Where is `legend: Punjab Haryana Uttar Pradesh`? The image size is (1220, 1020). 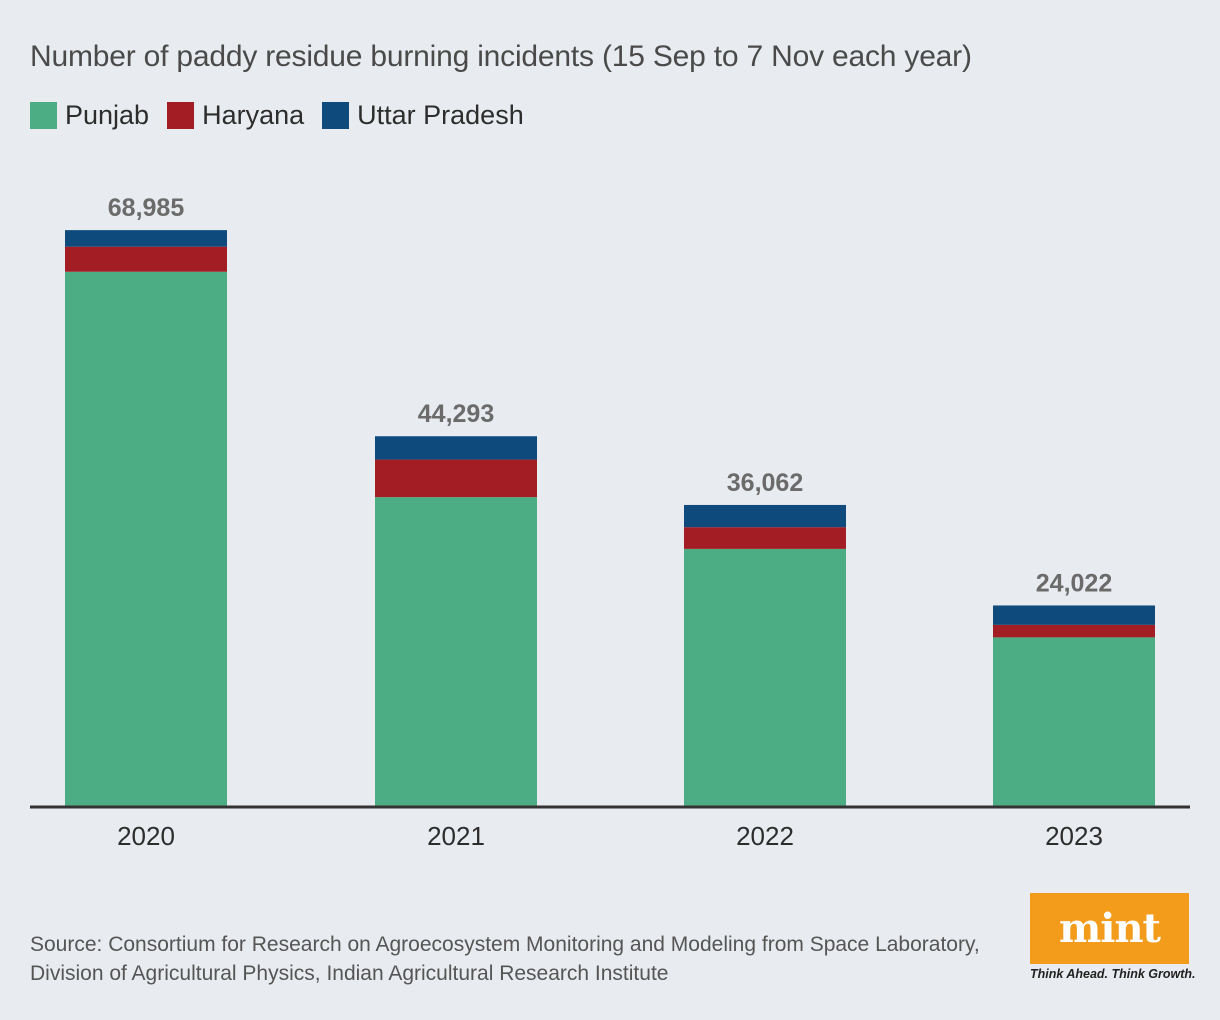
legend: Punjab Haryana Uttar Pradesh is located at coordinates (286, 115).